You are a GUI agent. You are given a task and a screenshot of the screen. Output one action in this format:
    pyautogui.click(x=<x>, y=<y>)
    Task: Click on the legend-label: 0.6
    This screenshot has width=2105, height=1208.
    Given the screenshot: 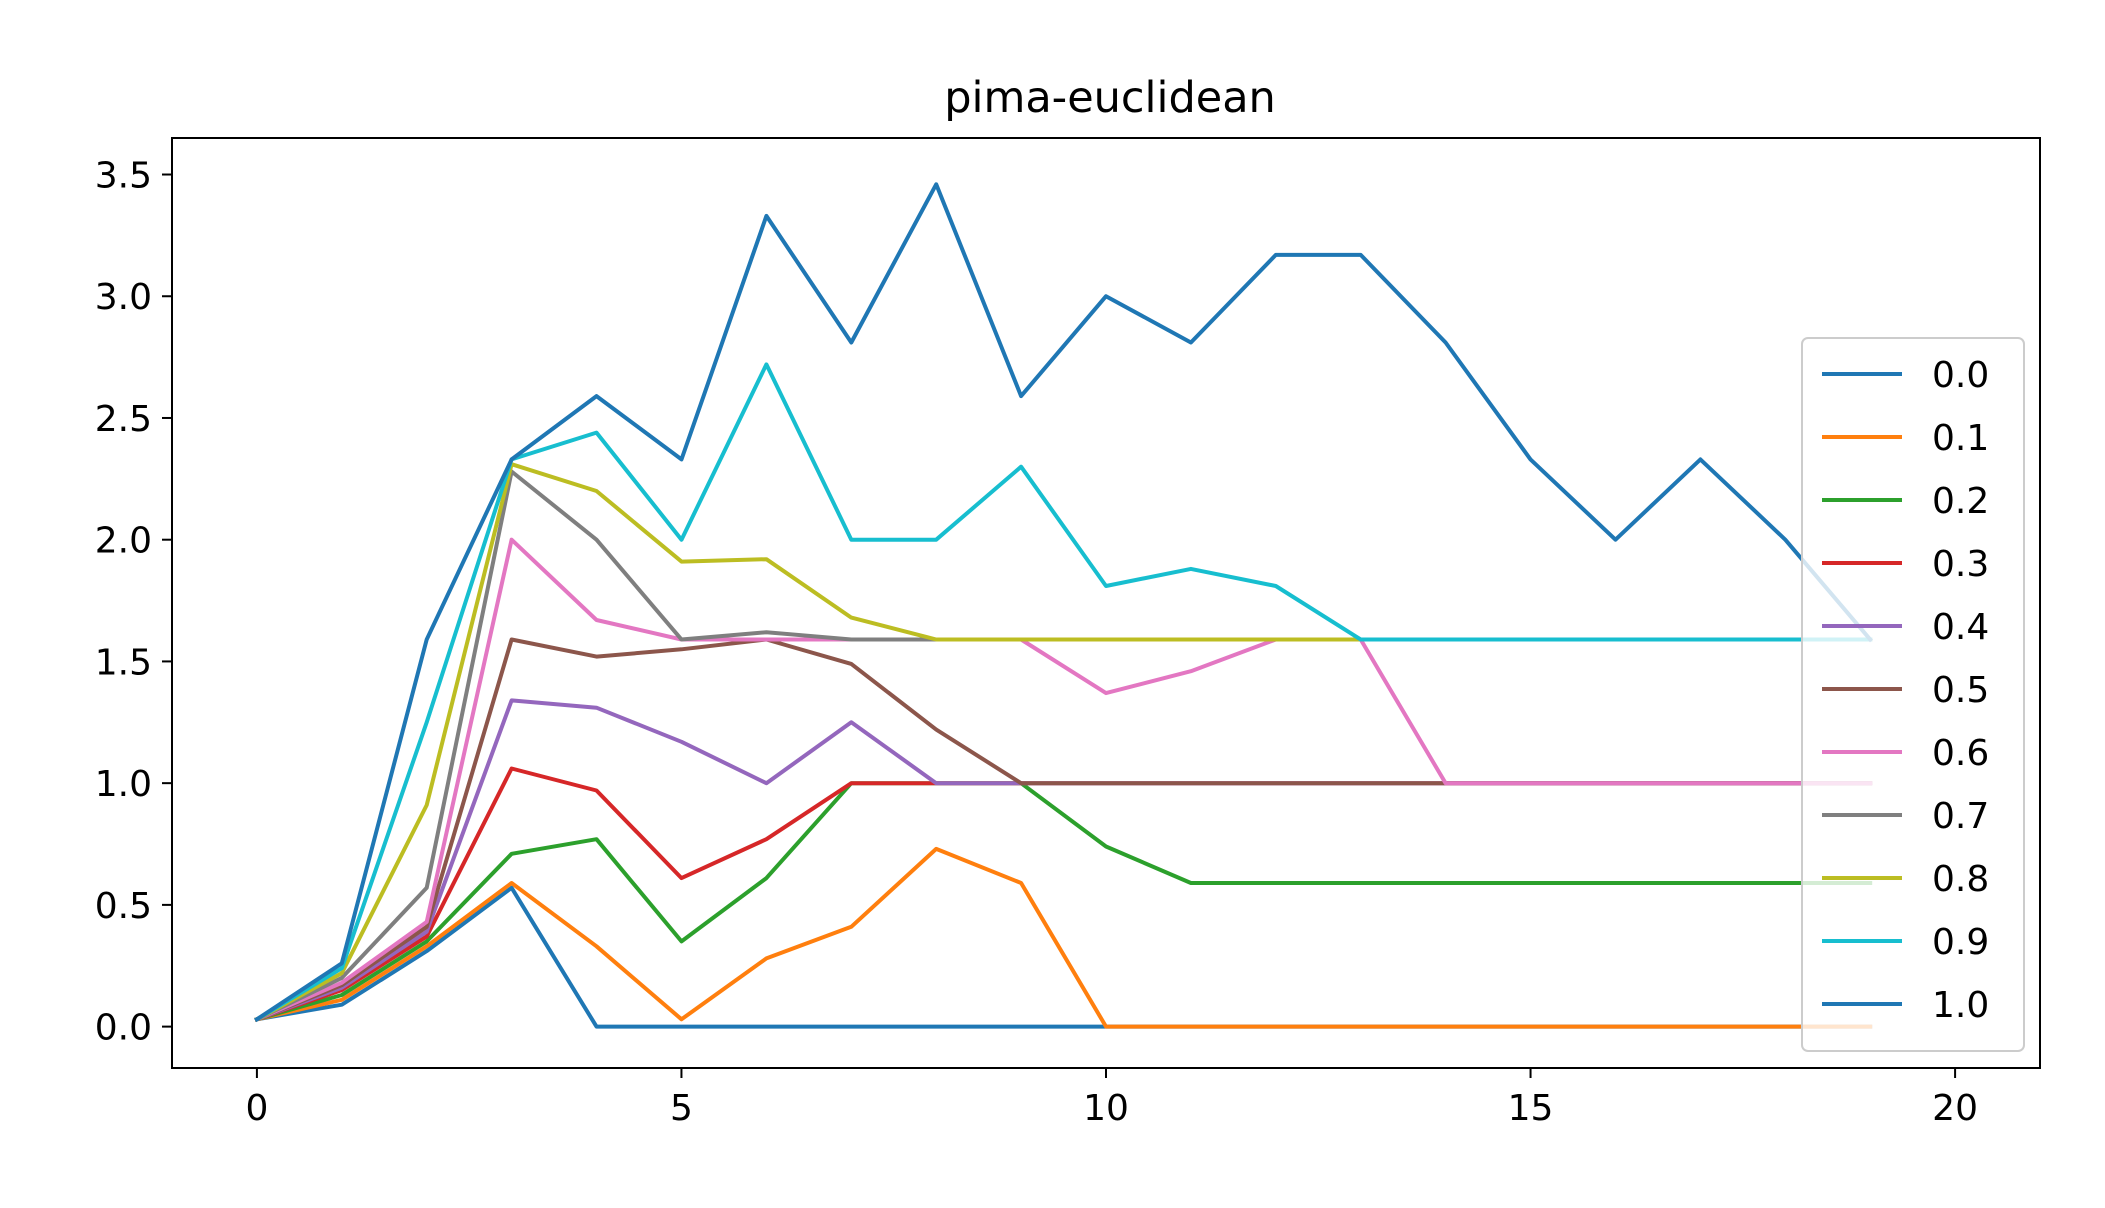 What is the action you would take?
    pyautogui.click(x=1960, y=753)
    